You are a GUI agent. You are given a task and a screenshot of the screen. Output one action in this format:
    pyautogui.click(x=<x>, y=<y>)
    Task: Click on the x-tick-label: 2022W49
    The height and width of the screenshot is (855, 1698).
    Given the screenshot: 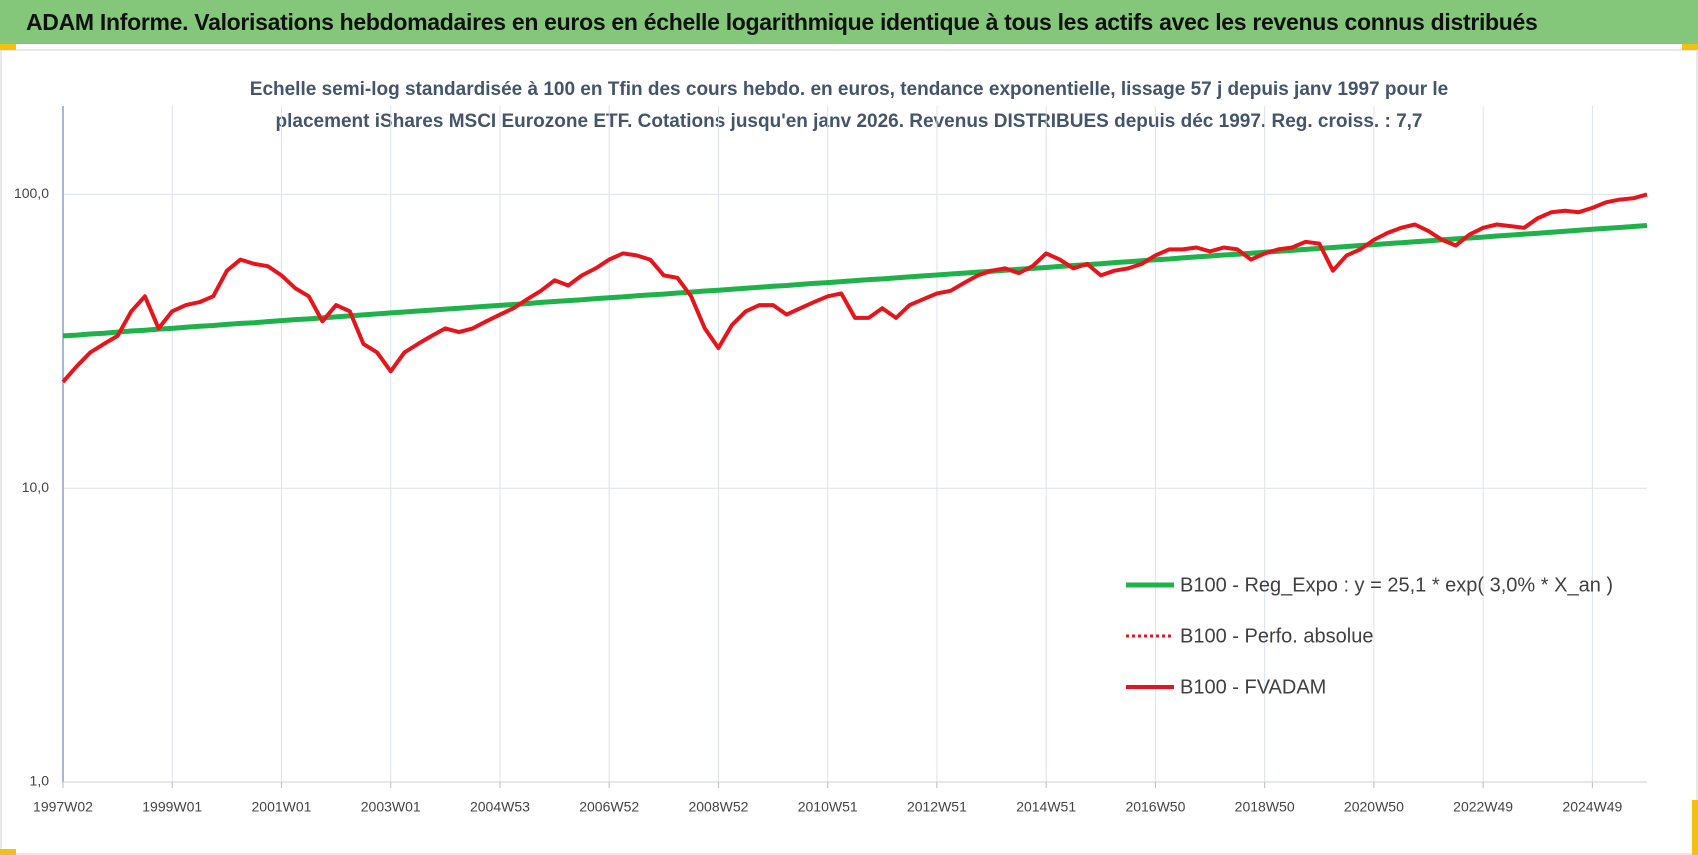 What is the action you would take?
    pyautogui.click(x=1483, y=807)
    